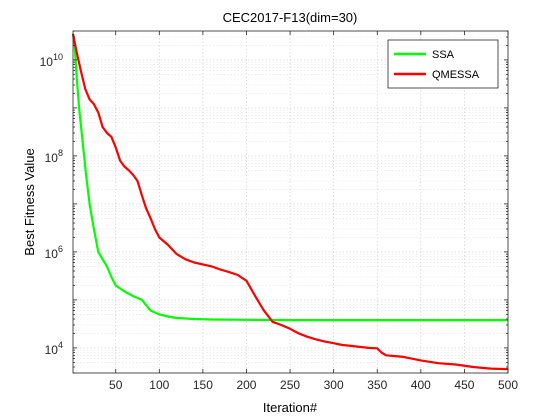 The height and width of the screenshot is (420, 560). I want to click on x-tick-label: 400, so click(421, 385).